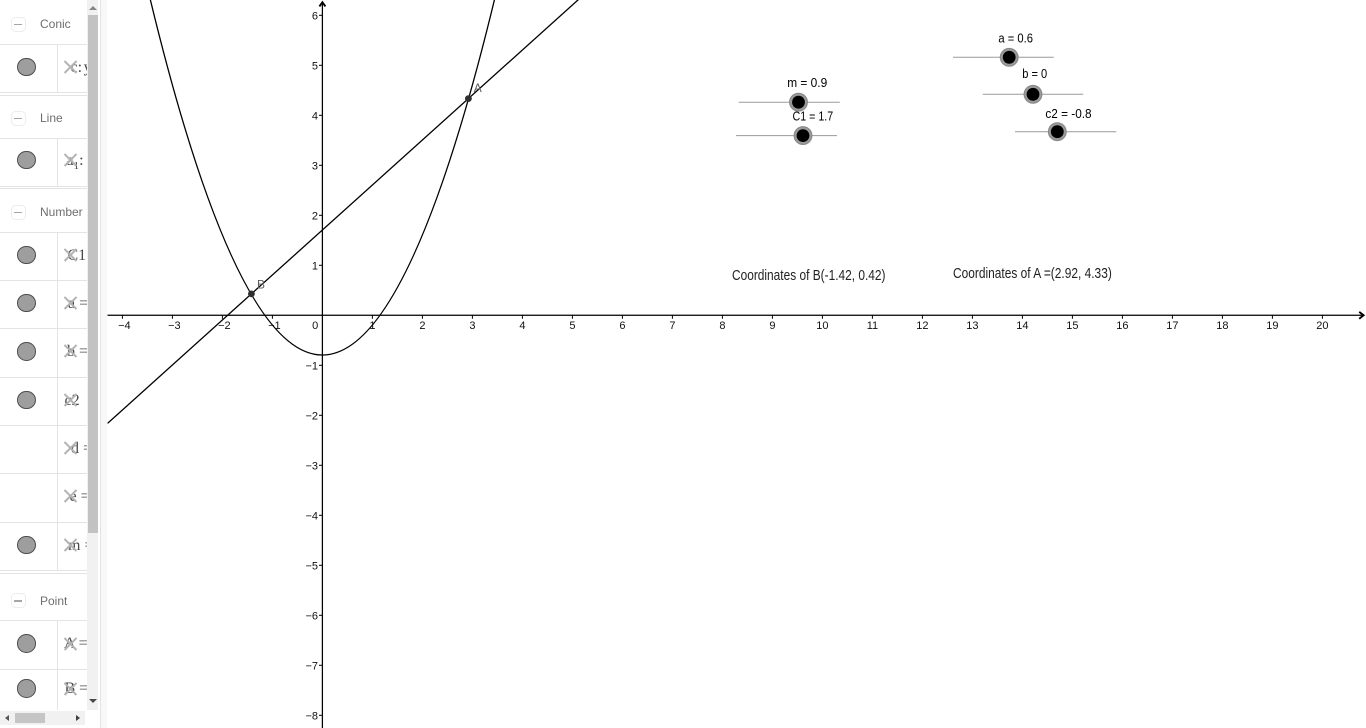  What do you see at coordinates (311, 616) in the screenshot?
I see `svg-text: −6` at bounding box center [311, 616].